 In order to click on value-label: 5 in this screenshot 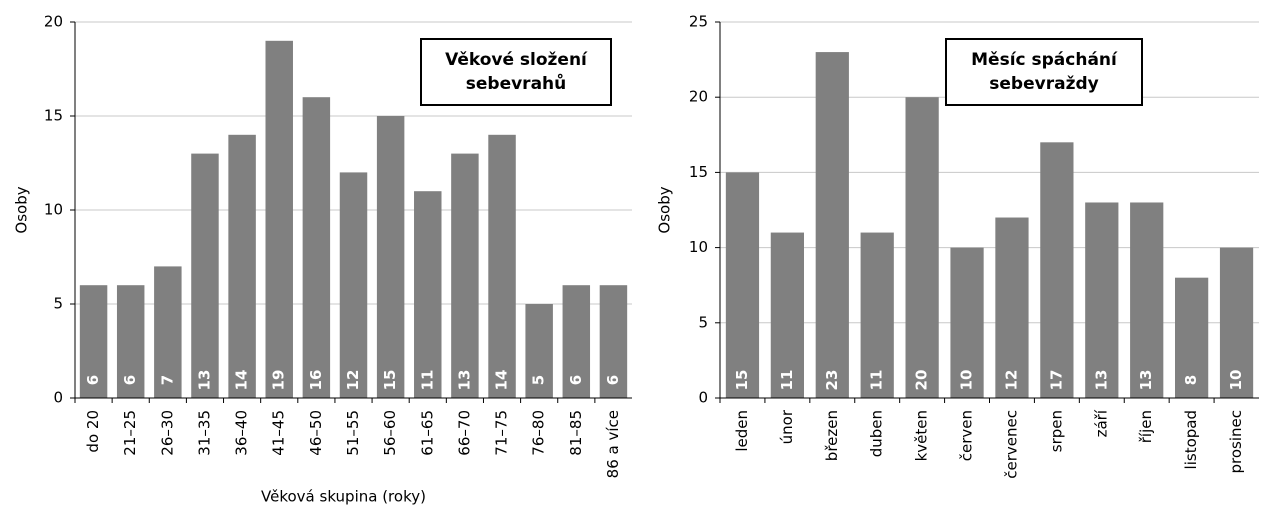, I will do `click(539, 380)`.